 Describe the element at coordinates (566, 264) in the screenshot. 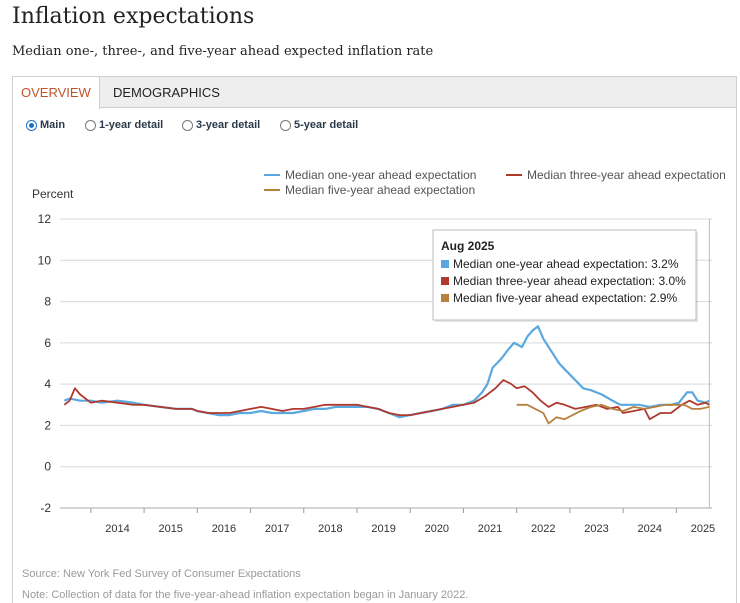

I see `tooltip-line: Median one-year ahead expectation: 3.2%` at that location.